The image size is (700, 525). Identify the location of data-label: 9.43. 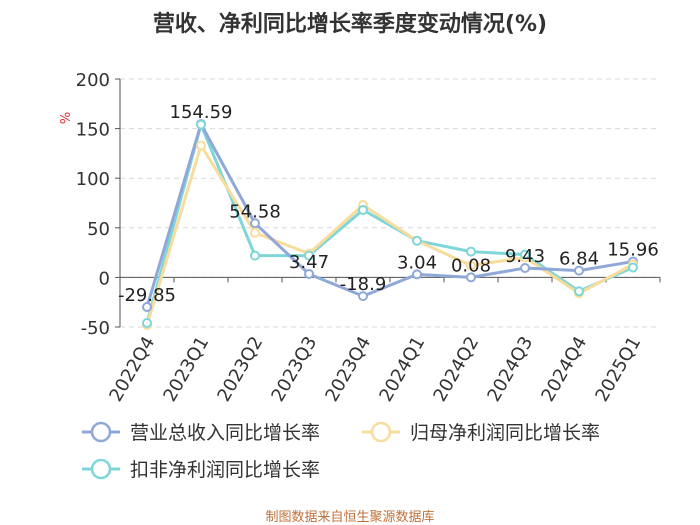
(525, 256).